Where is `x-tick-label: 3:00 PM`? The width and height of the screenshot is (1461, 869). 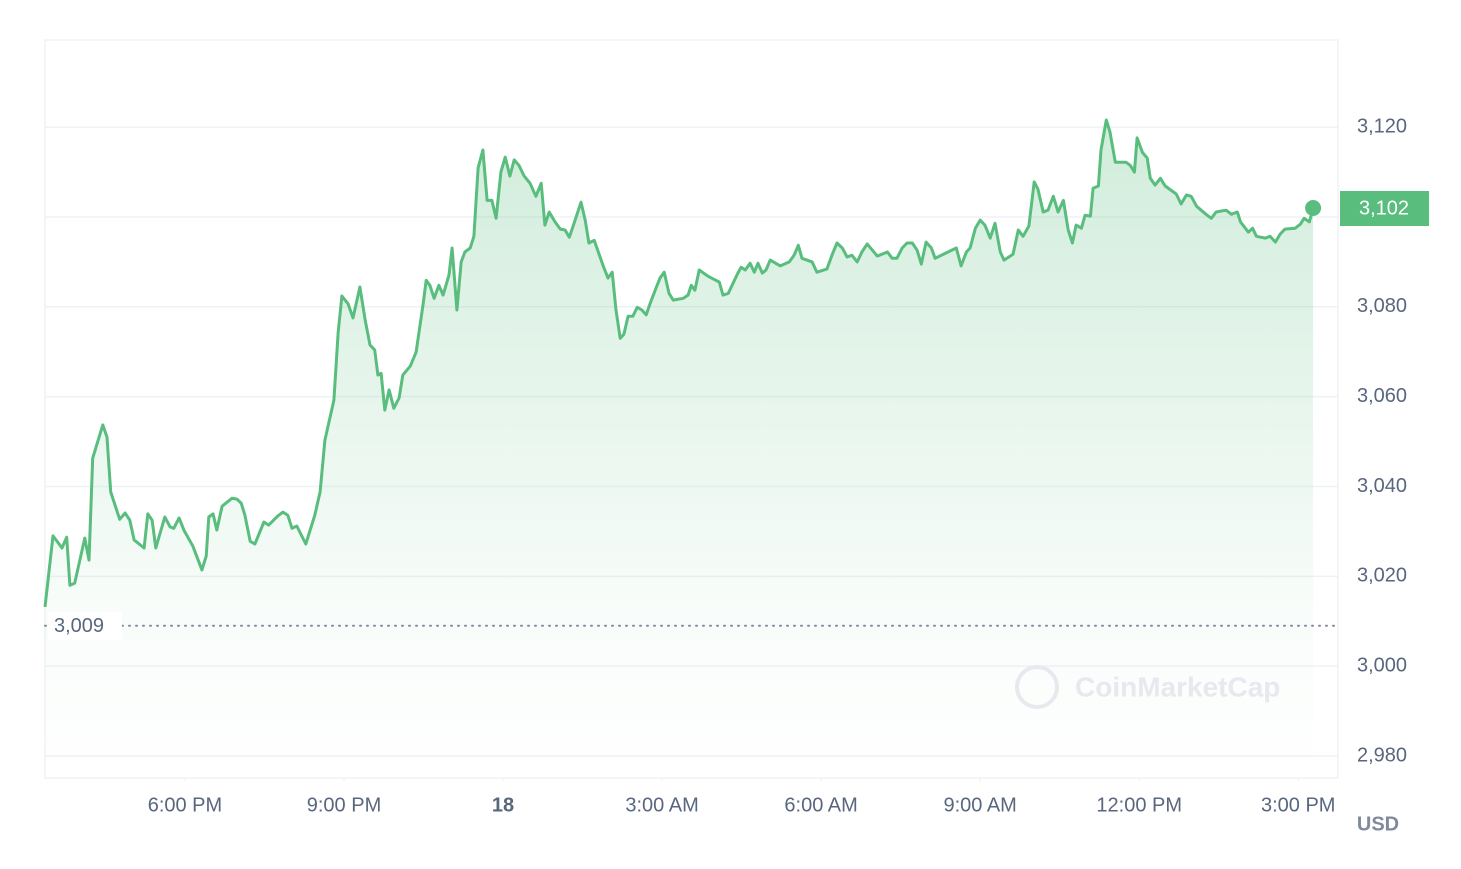
x-tick-label: 3:00 PM is located at coordinates (1298, 805).